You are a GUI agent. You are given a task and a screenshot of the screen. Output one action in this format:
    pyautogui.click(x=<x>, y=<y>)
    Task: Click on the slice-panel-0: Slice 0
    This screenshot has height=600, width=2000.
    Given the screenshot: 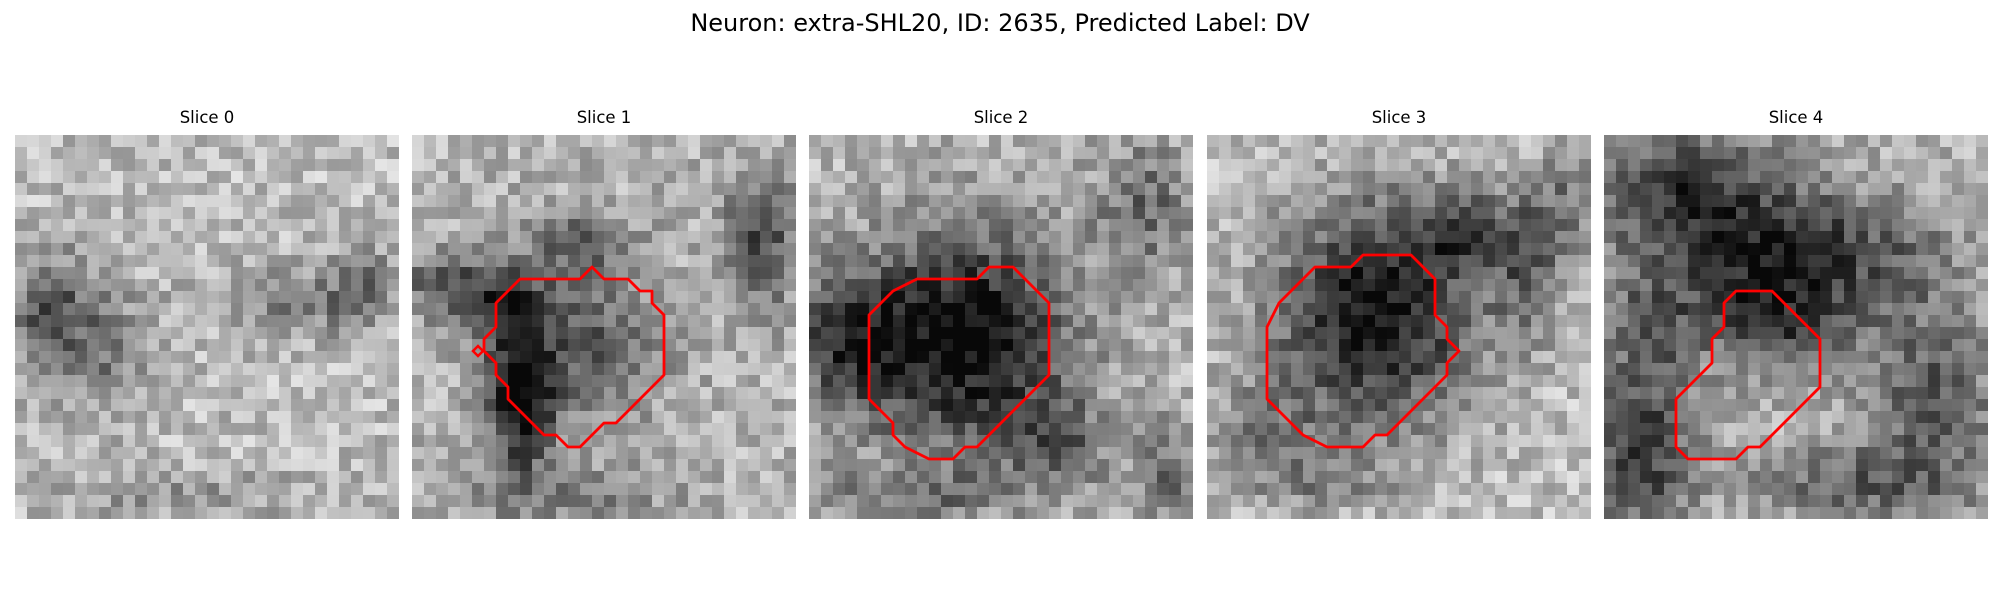 What is the action you would take?
    pyautogui.click(x=207, y=118)
    